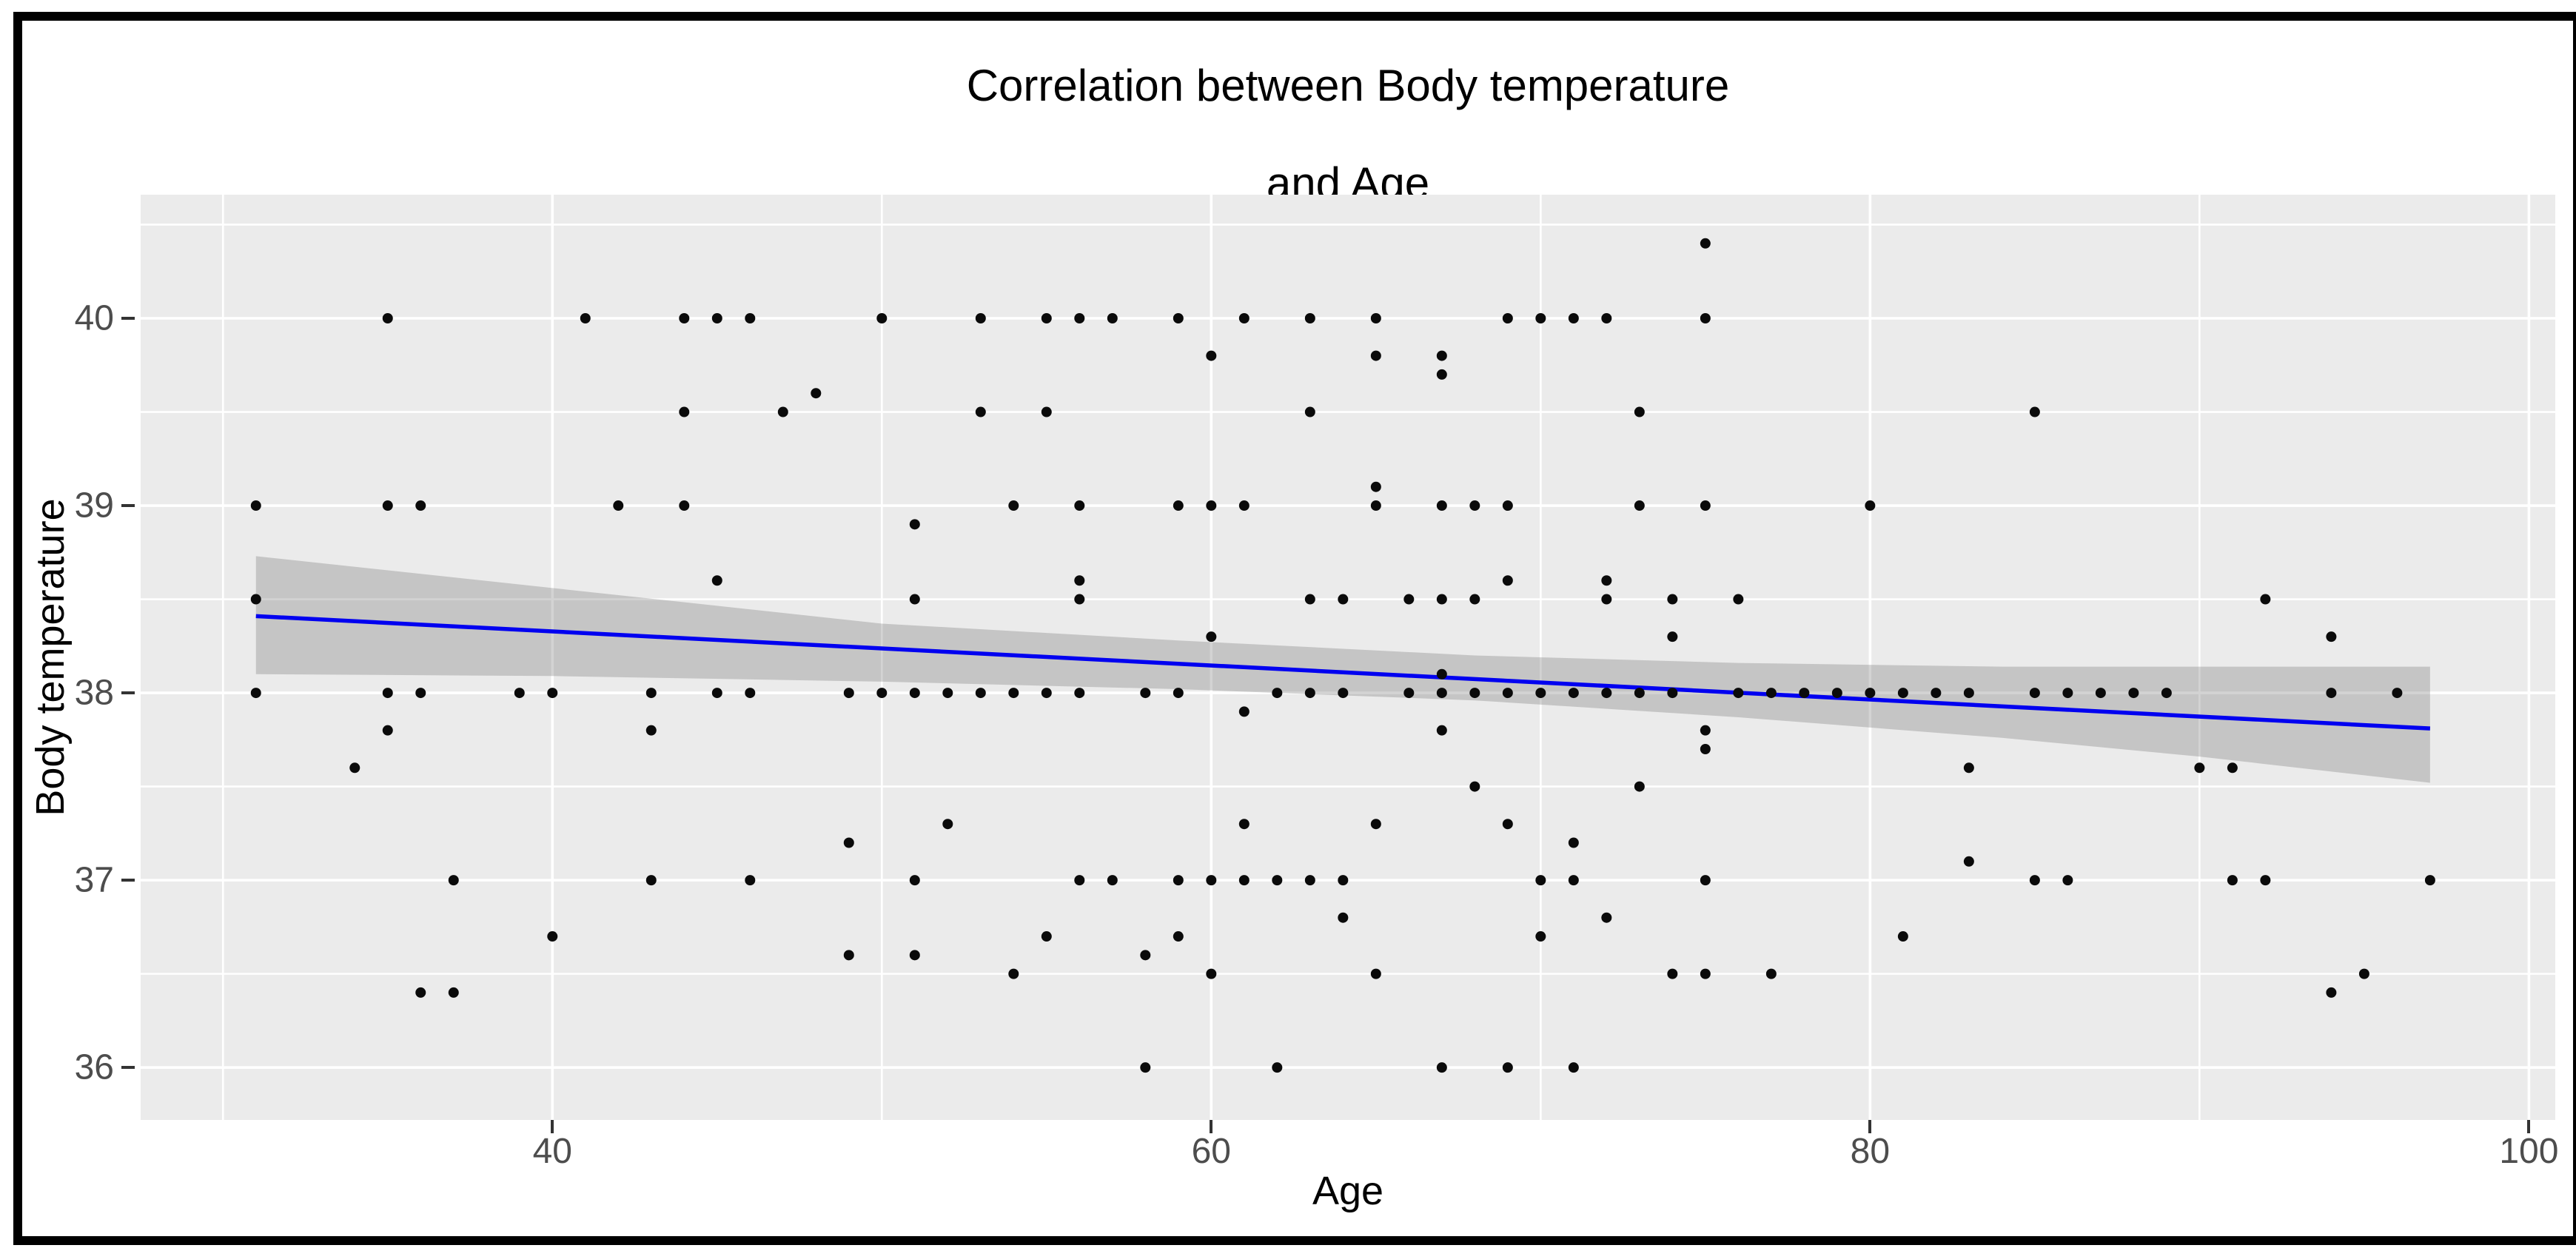  What do you see at coordinates (94, 506) in the screenshot?
I see `y-tick-label: 39` at bounding box center [94, 506].